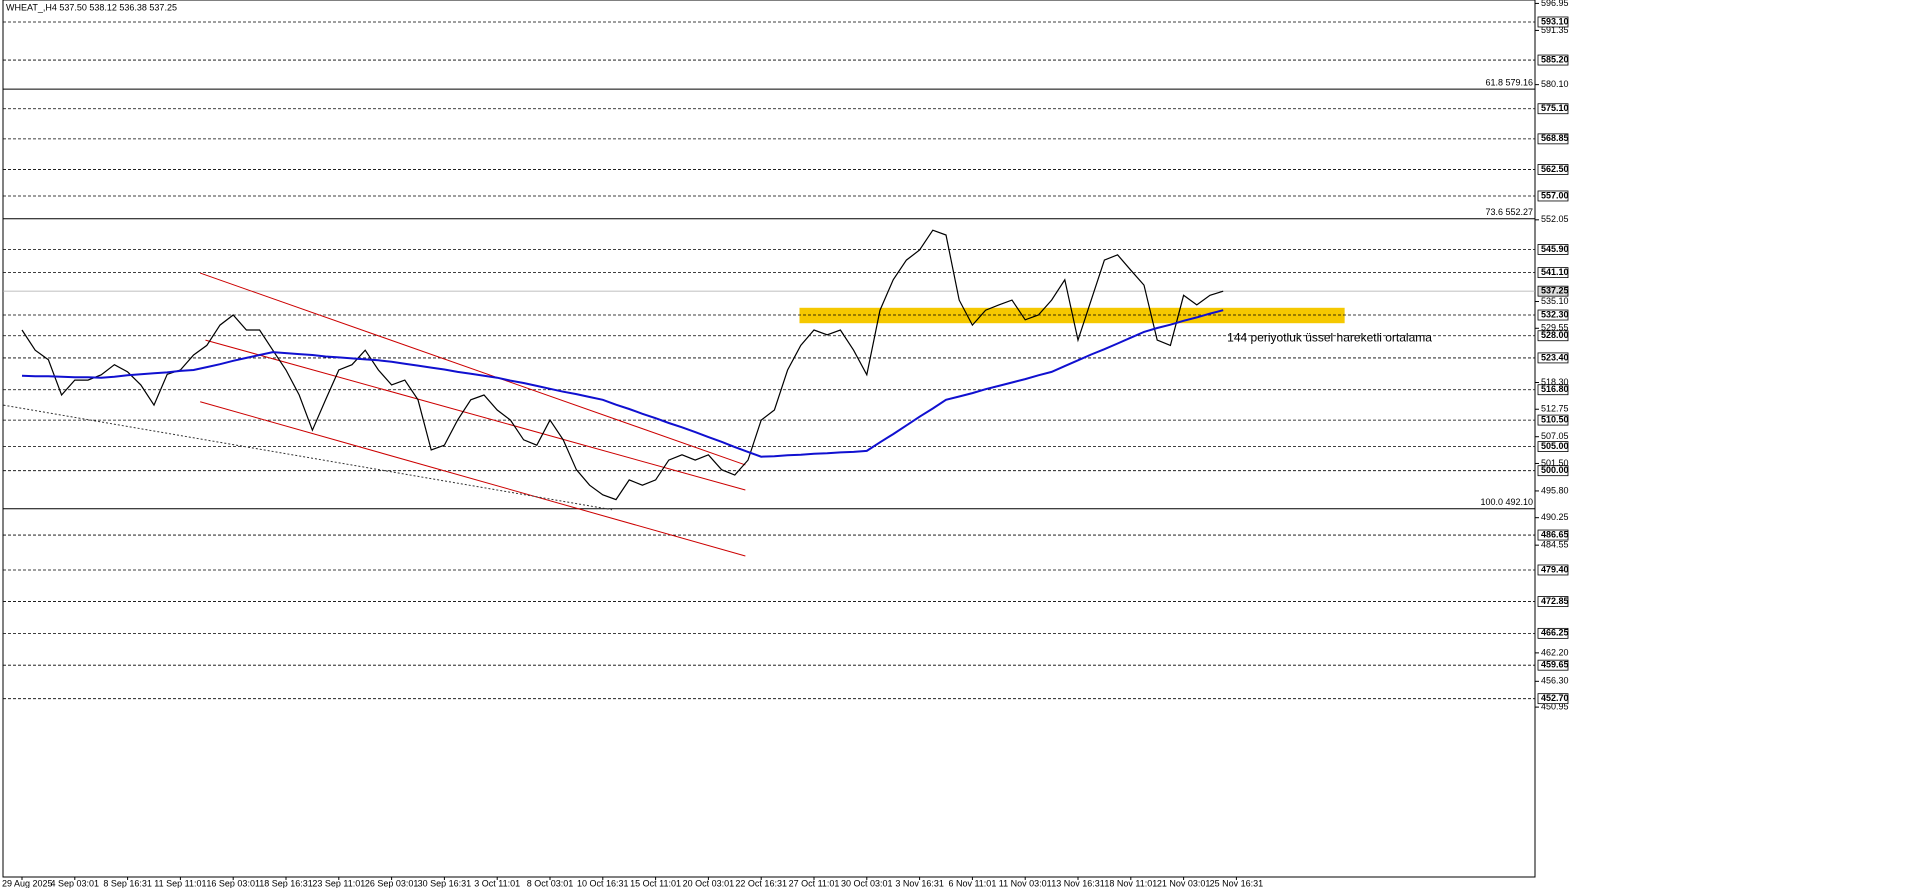  I want to click on level-label: 472.85, so click(1555, 601).